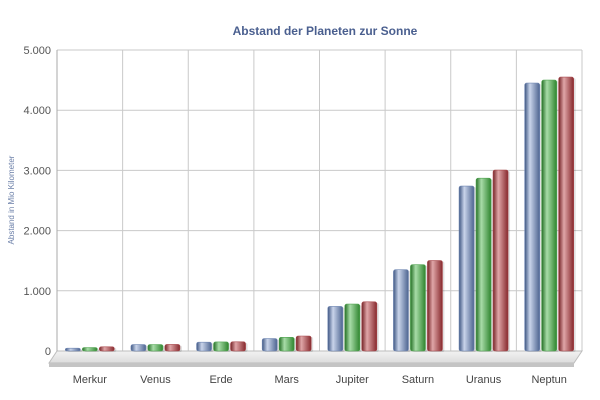  What do you see at coordinates (484, 380) in the screenshot?
I see `x-tick-label: Uranus` at bounding box center [484, 380].